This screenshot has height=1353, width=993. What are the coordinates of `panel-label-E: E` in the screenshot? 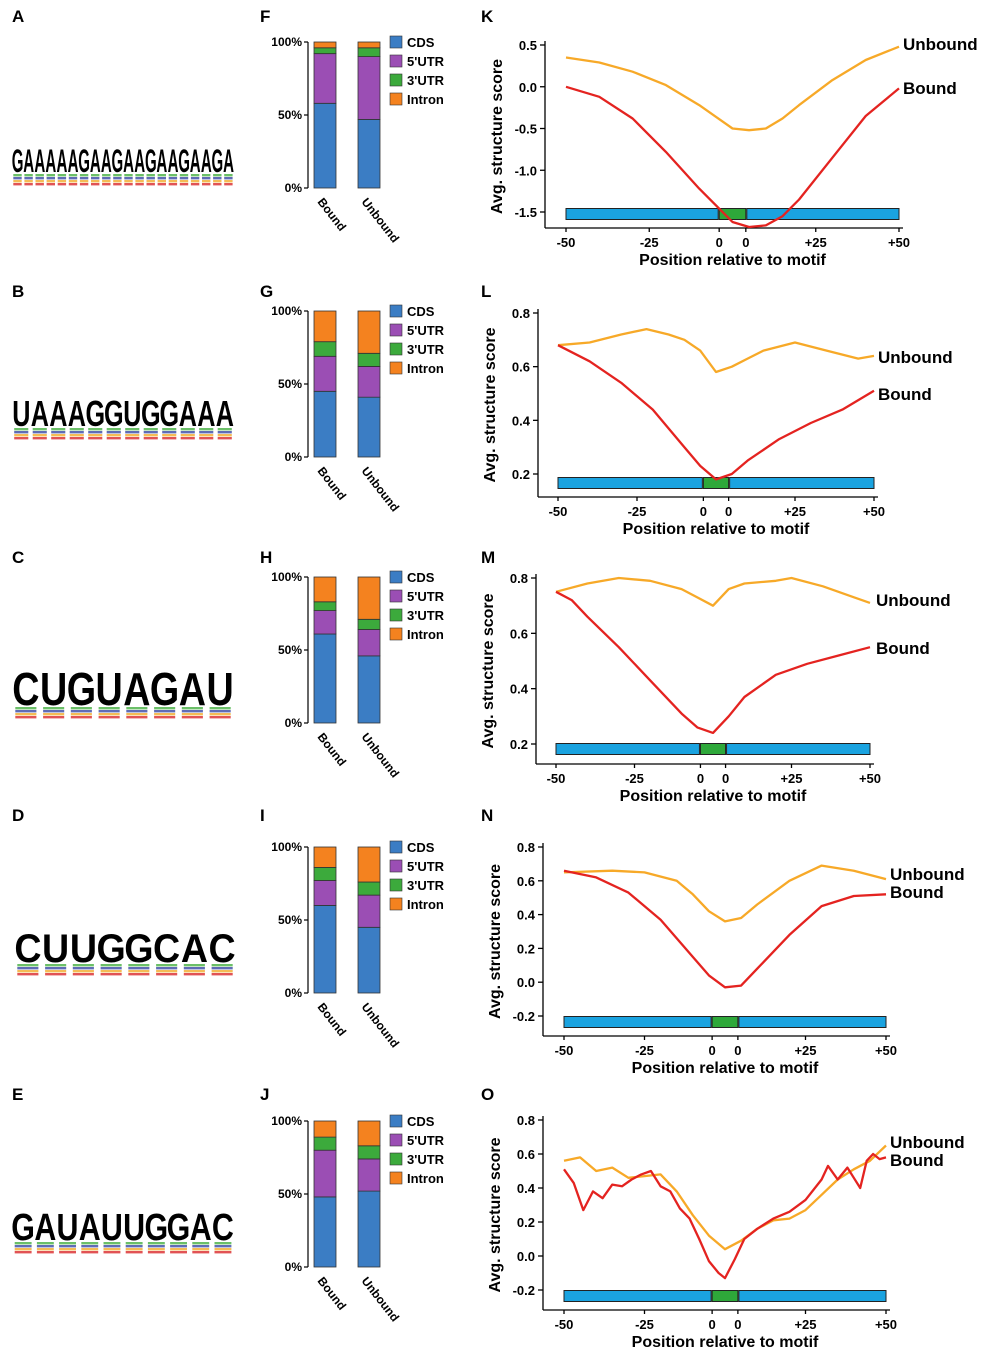 It's located at (17, 1094).